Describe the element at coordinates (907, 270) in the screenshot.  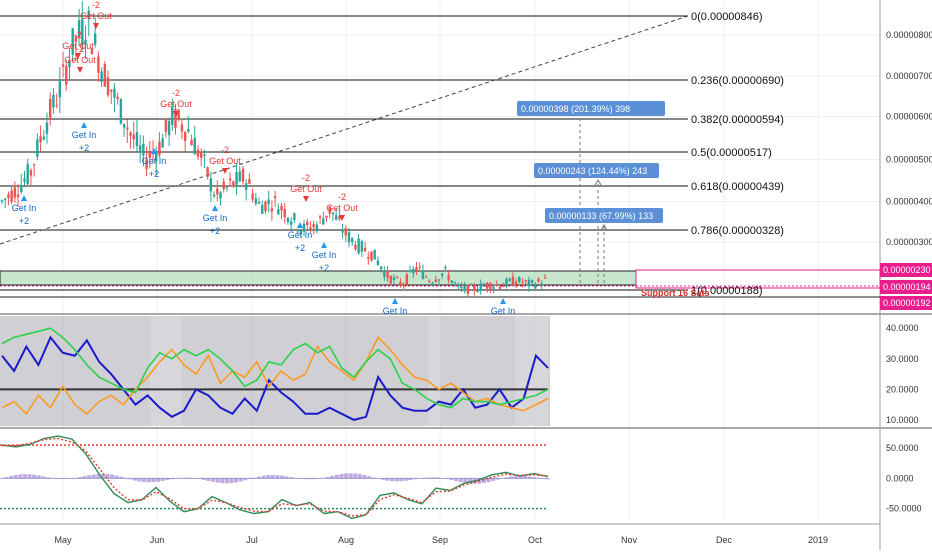
I see `price-tag-label: 0.00000230` at that location.